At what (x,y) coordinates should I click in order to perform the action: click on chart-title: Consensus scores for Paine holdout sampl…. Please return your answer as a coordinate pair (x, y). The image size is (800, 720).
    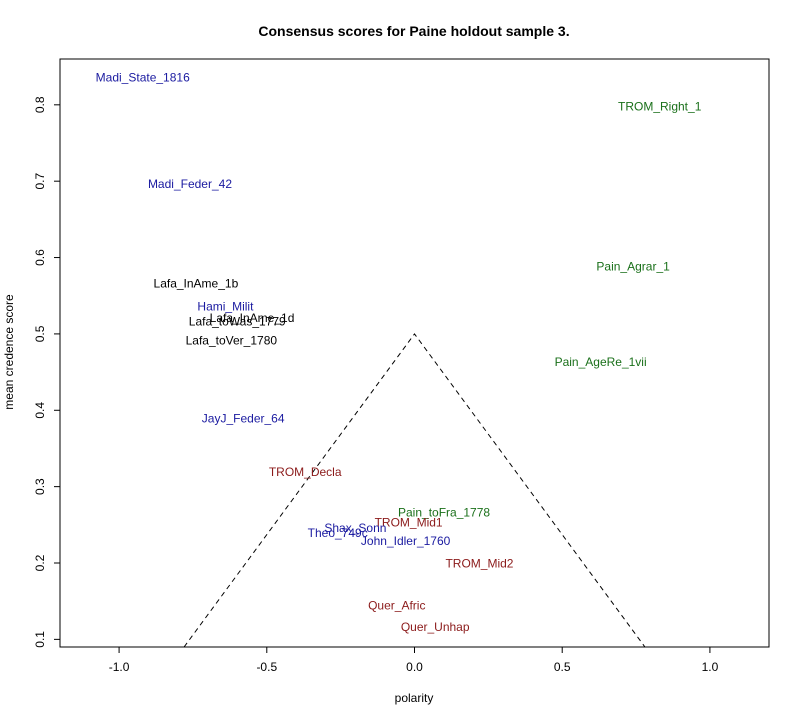
    Looking at the image, I should click on (413, 31).